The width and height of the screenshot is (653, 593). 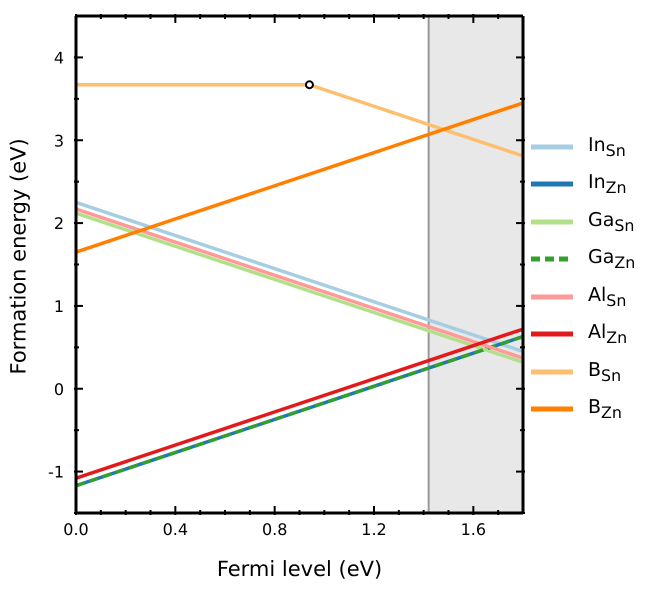 What do you see at coordinates (76, 529) in the screenshot?
I see `x-tick-label: 0.0` at bounding box center [76, 529].